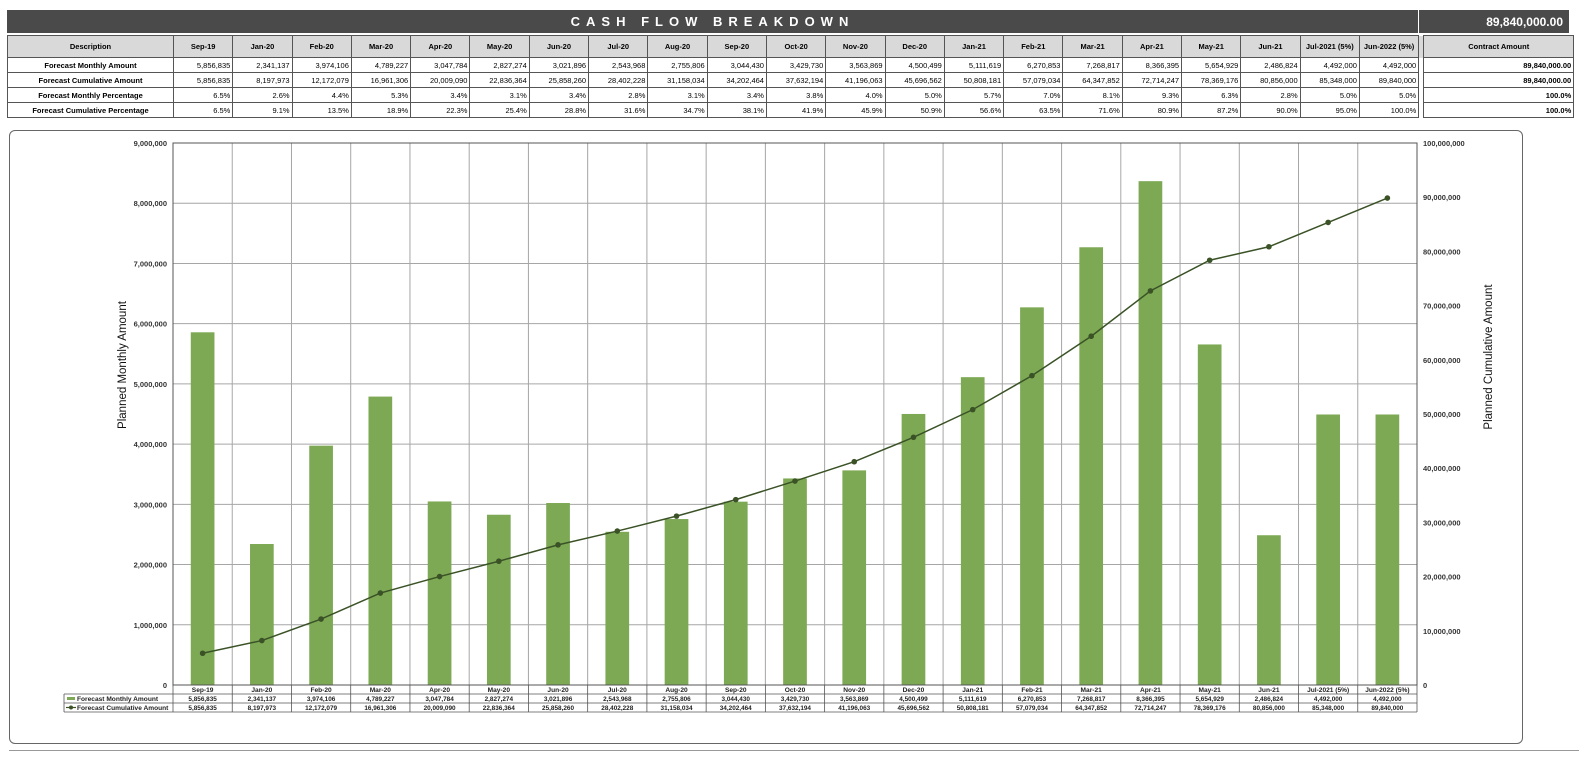 The image size is (1583, 775). What do you see at coordinates (913, 708) in the screenshot?
I see `line-data-label: 45,696,562` at bounding box center [913, 708].